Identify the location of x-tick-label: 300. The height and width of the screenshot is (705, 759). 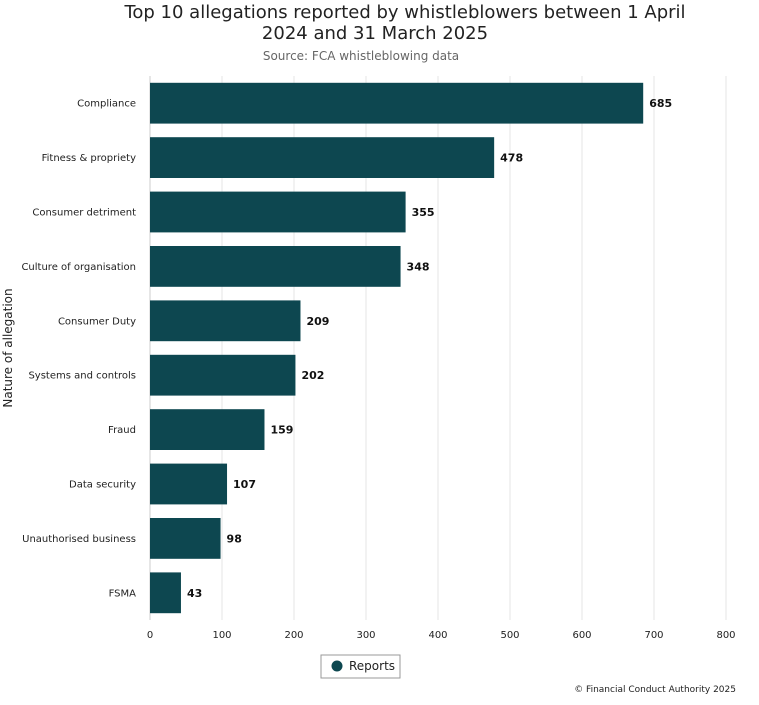
(365, 635).